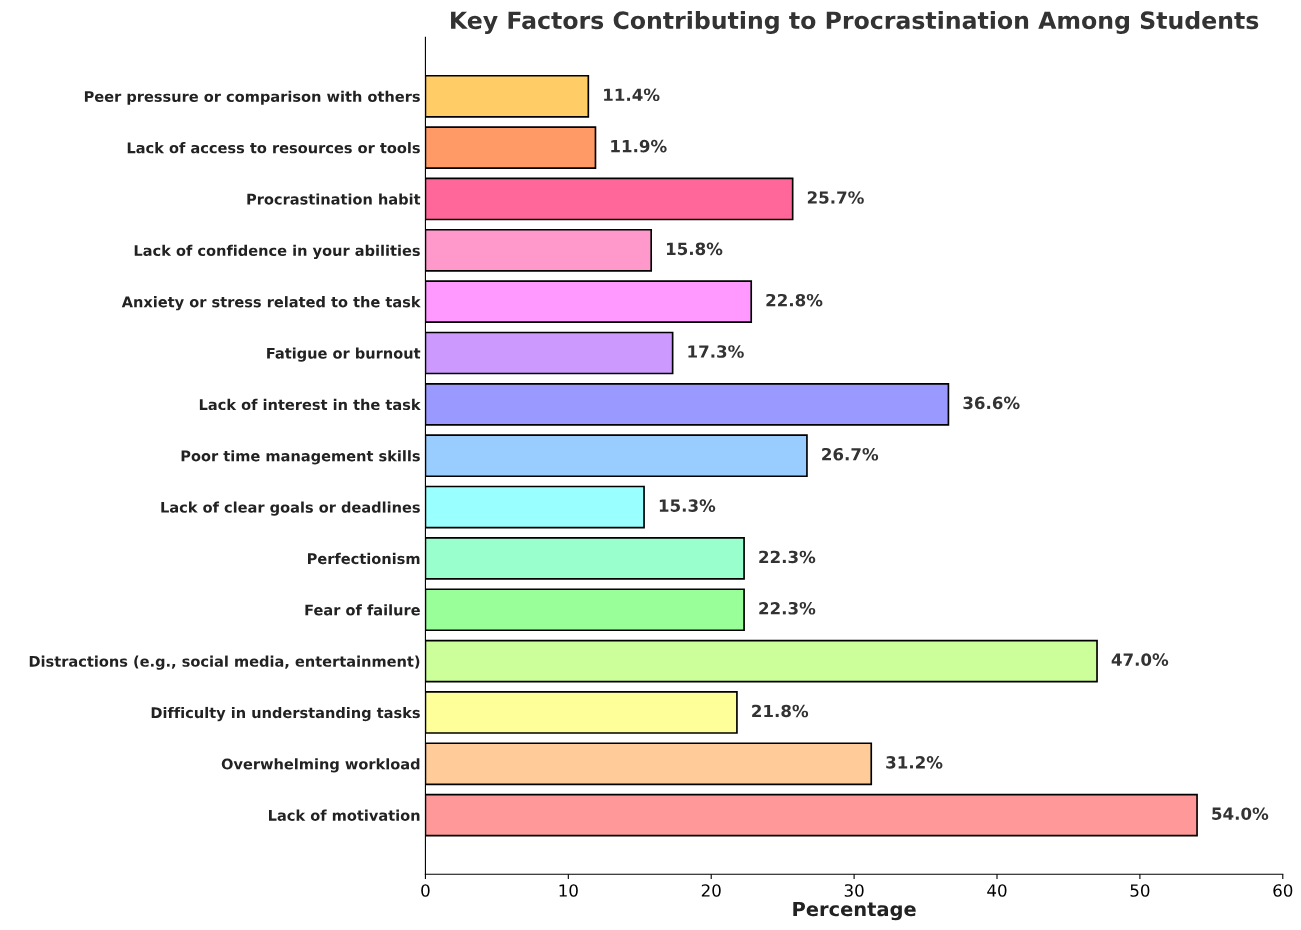  I want to click on data-label: 21.8%, so click(780, 711).